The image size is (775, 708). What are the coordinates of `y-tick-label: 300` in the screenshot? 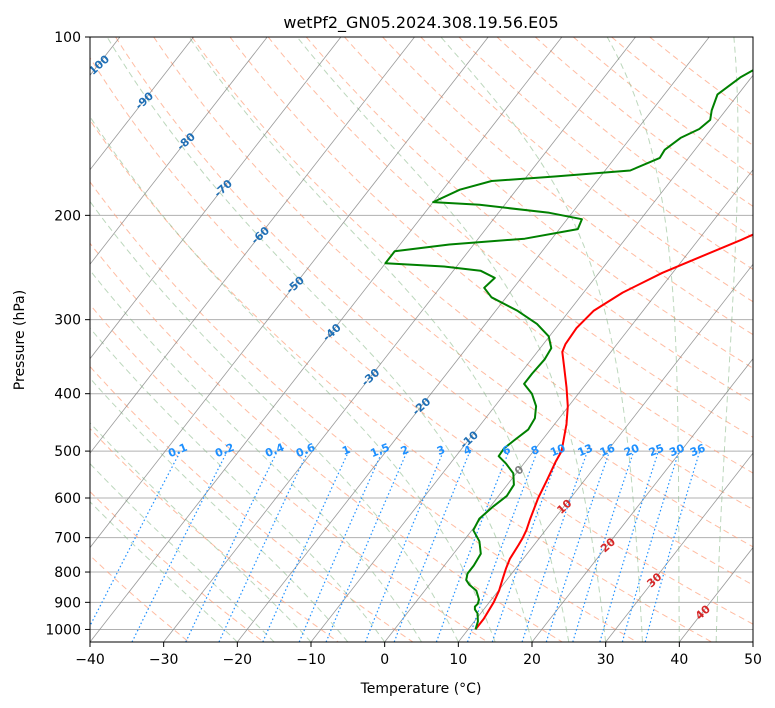 It's located at (67, 321).